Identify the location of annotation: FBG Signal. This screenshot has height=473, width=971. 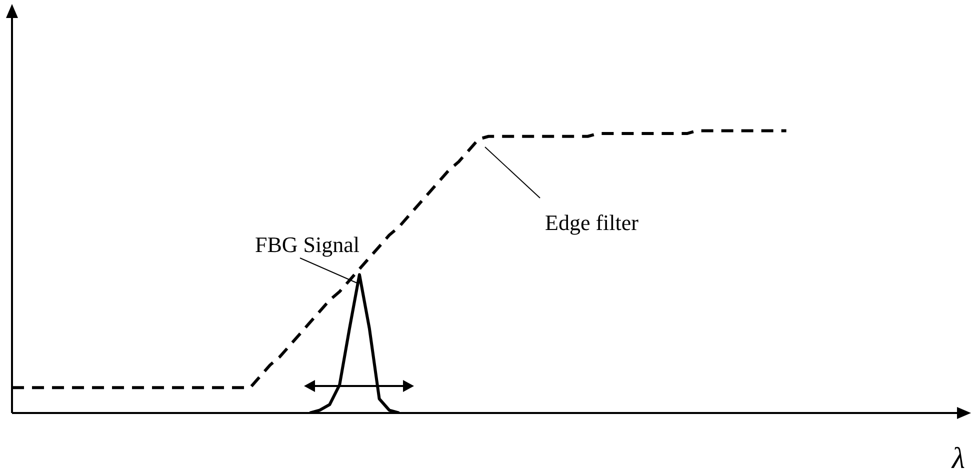
(307, 244).